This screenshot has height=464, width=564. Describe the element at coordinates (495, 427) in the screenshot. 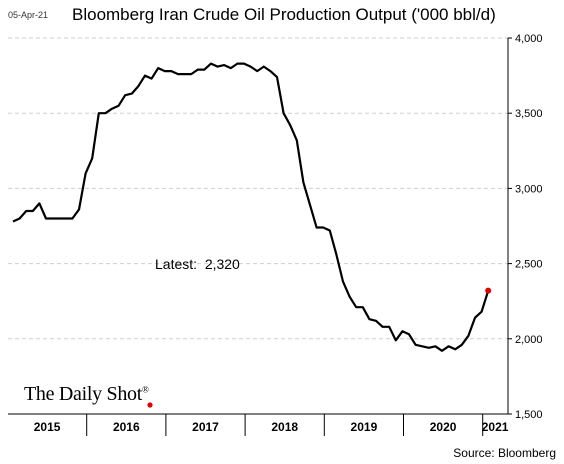

I see `year-label: 2021` at that location.